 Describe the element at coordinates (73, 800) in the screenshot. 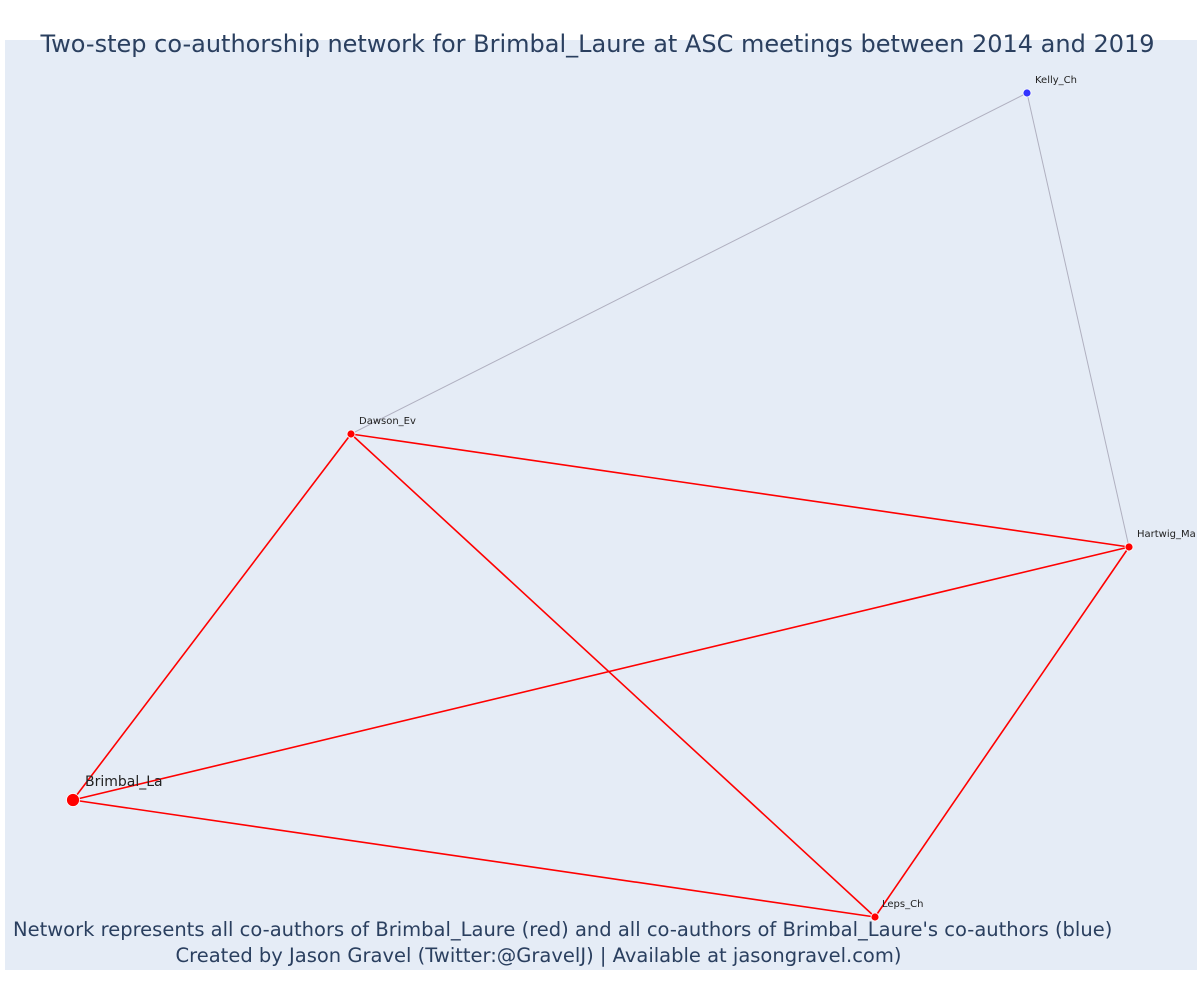

I see `node-brimbal` at that location.